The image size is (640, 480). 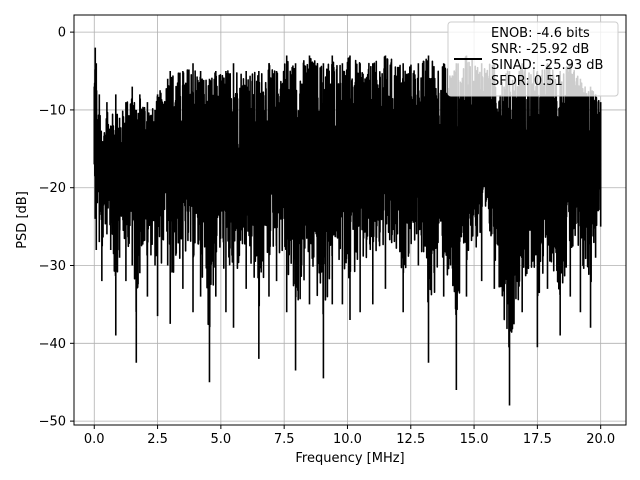 I want to click on y-axis-label: PSD [dB], so click(x=22, y=220).